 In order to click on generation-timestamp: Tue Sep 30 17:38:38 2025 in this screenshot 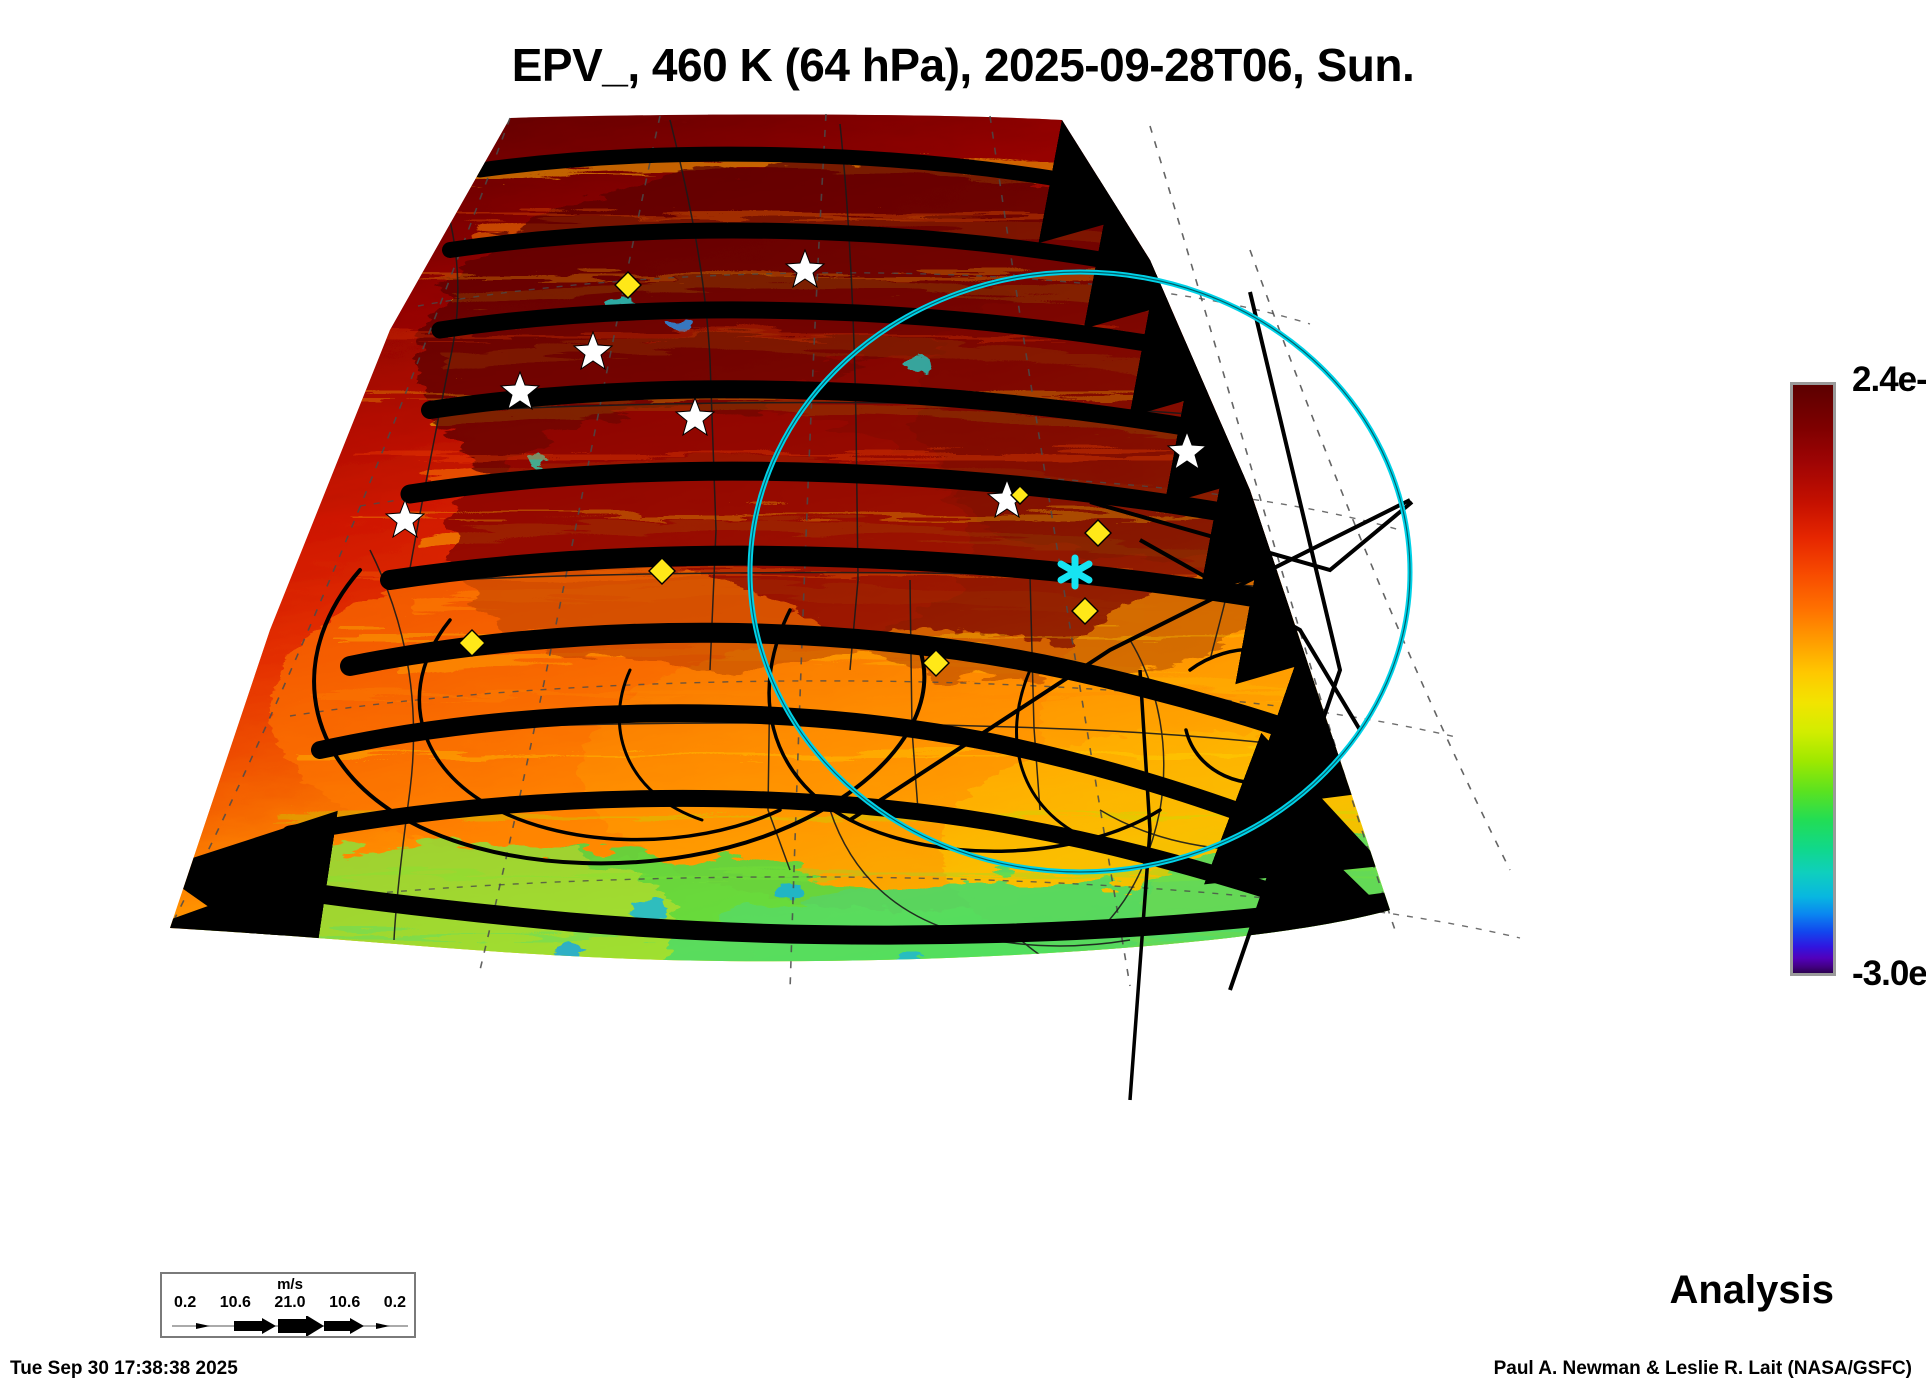, I will do `click(124, 1368)`.